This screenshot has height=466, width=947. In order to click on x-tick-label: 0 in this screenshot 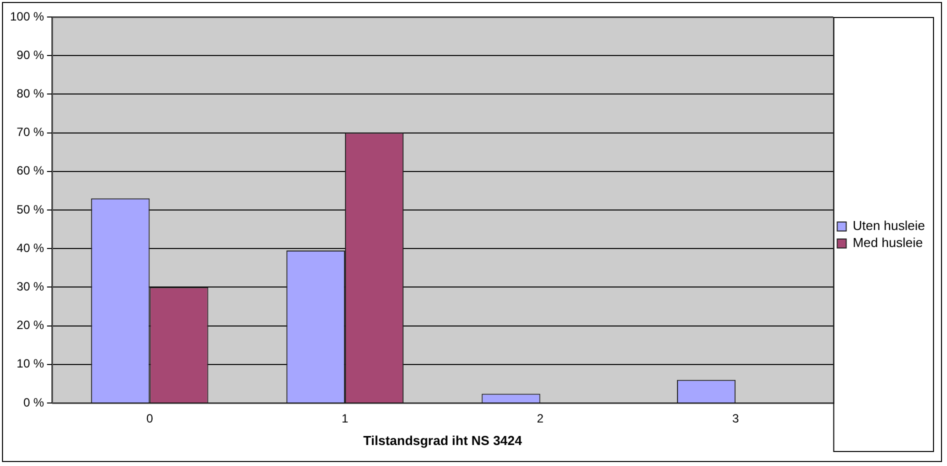, I will do `click(150, 419)`.